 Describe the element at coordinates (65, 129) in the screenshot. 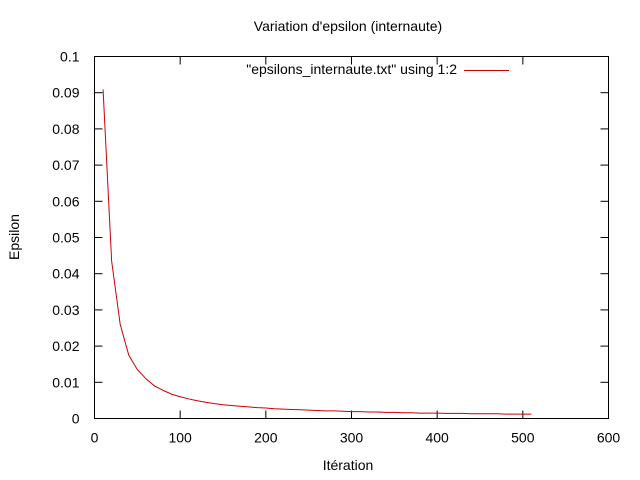

I see `y-tick-label: 0.08` at that location.